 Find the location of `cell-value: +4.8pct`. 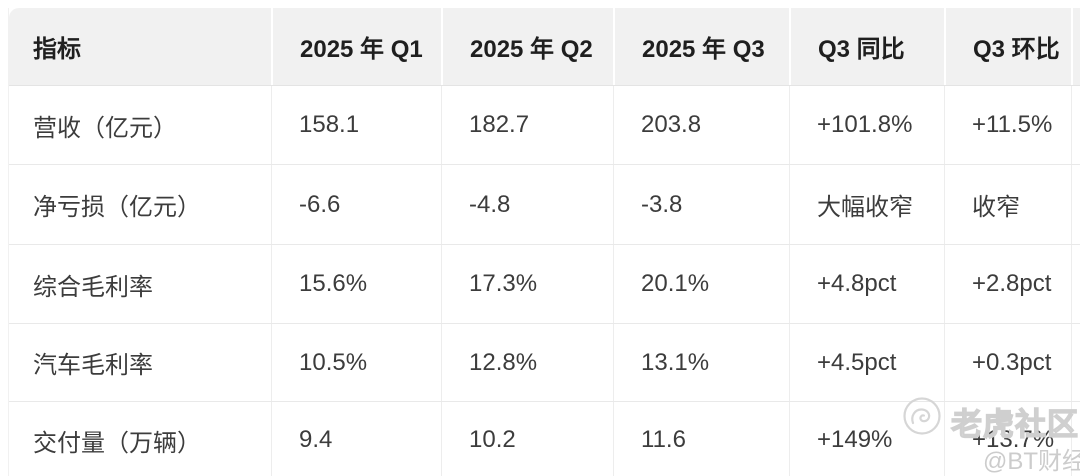

cell-value: +4.8pct is located at coordinates (866, 284).